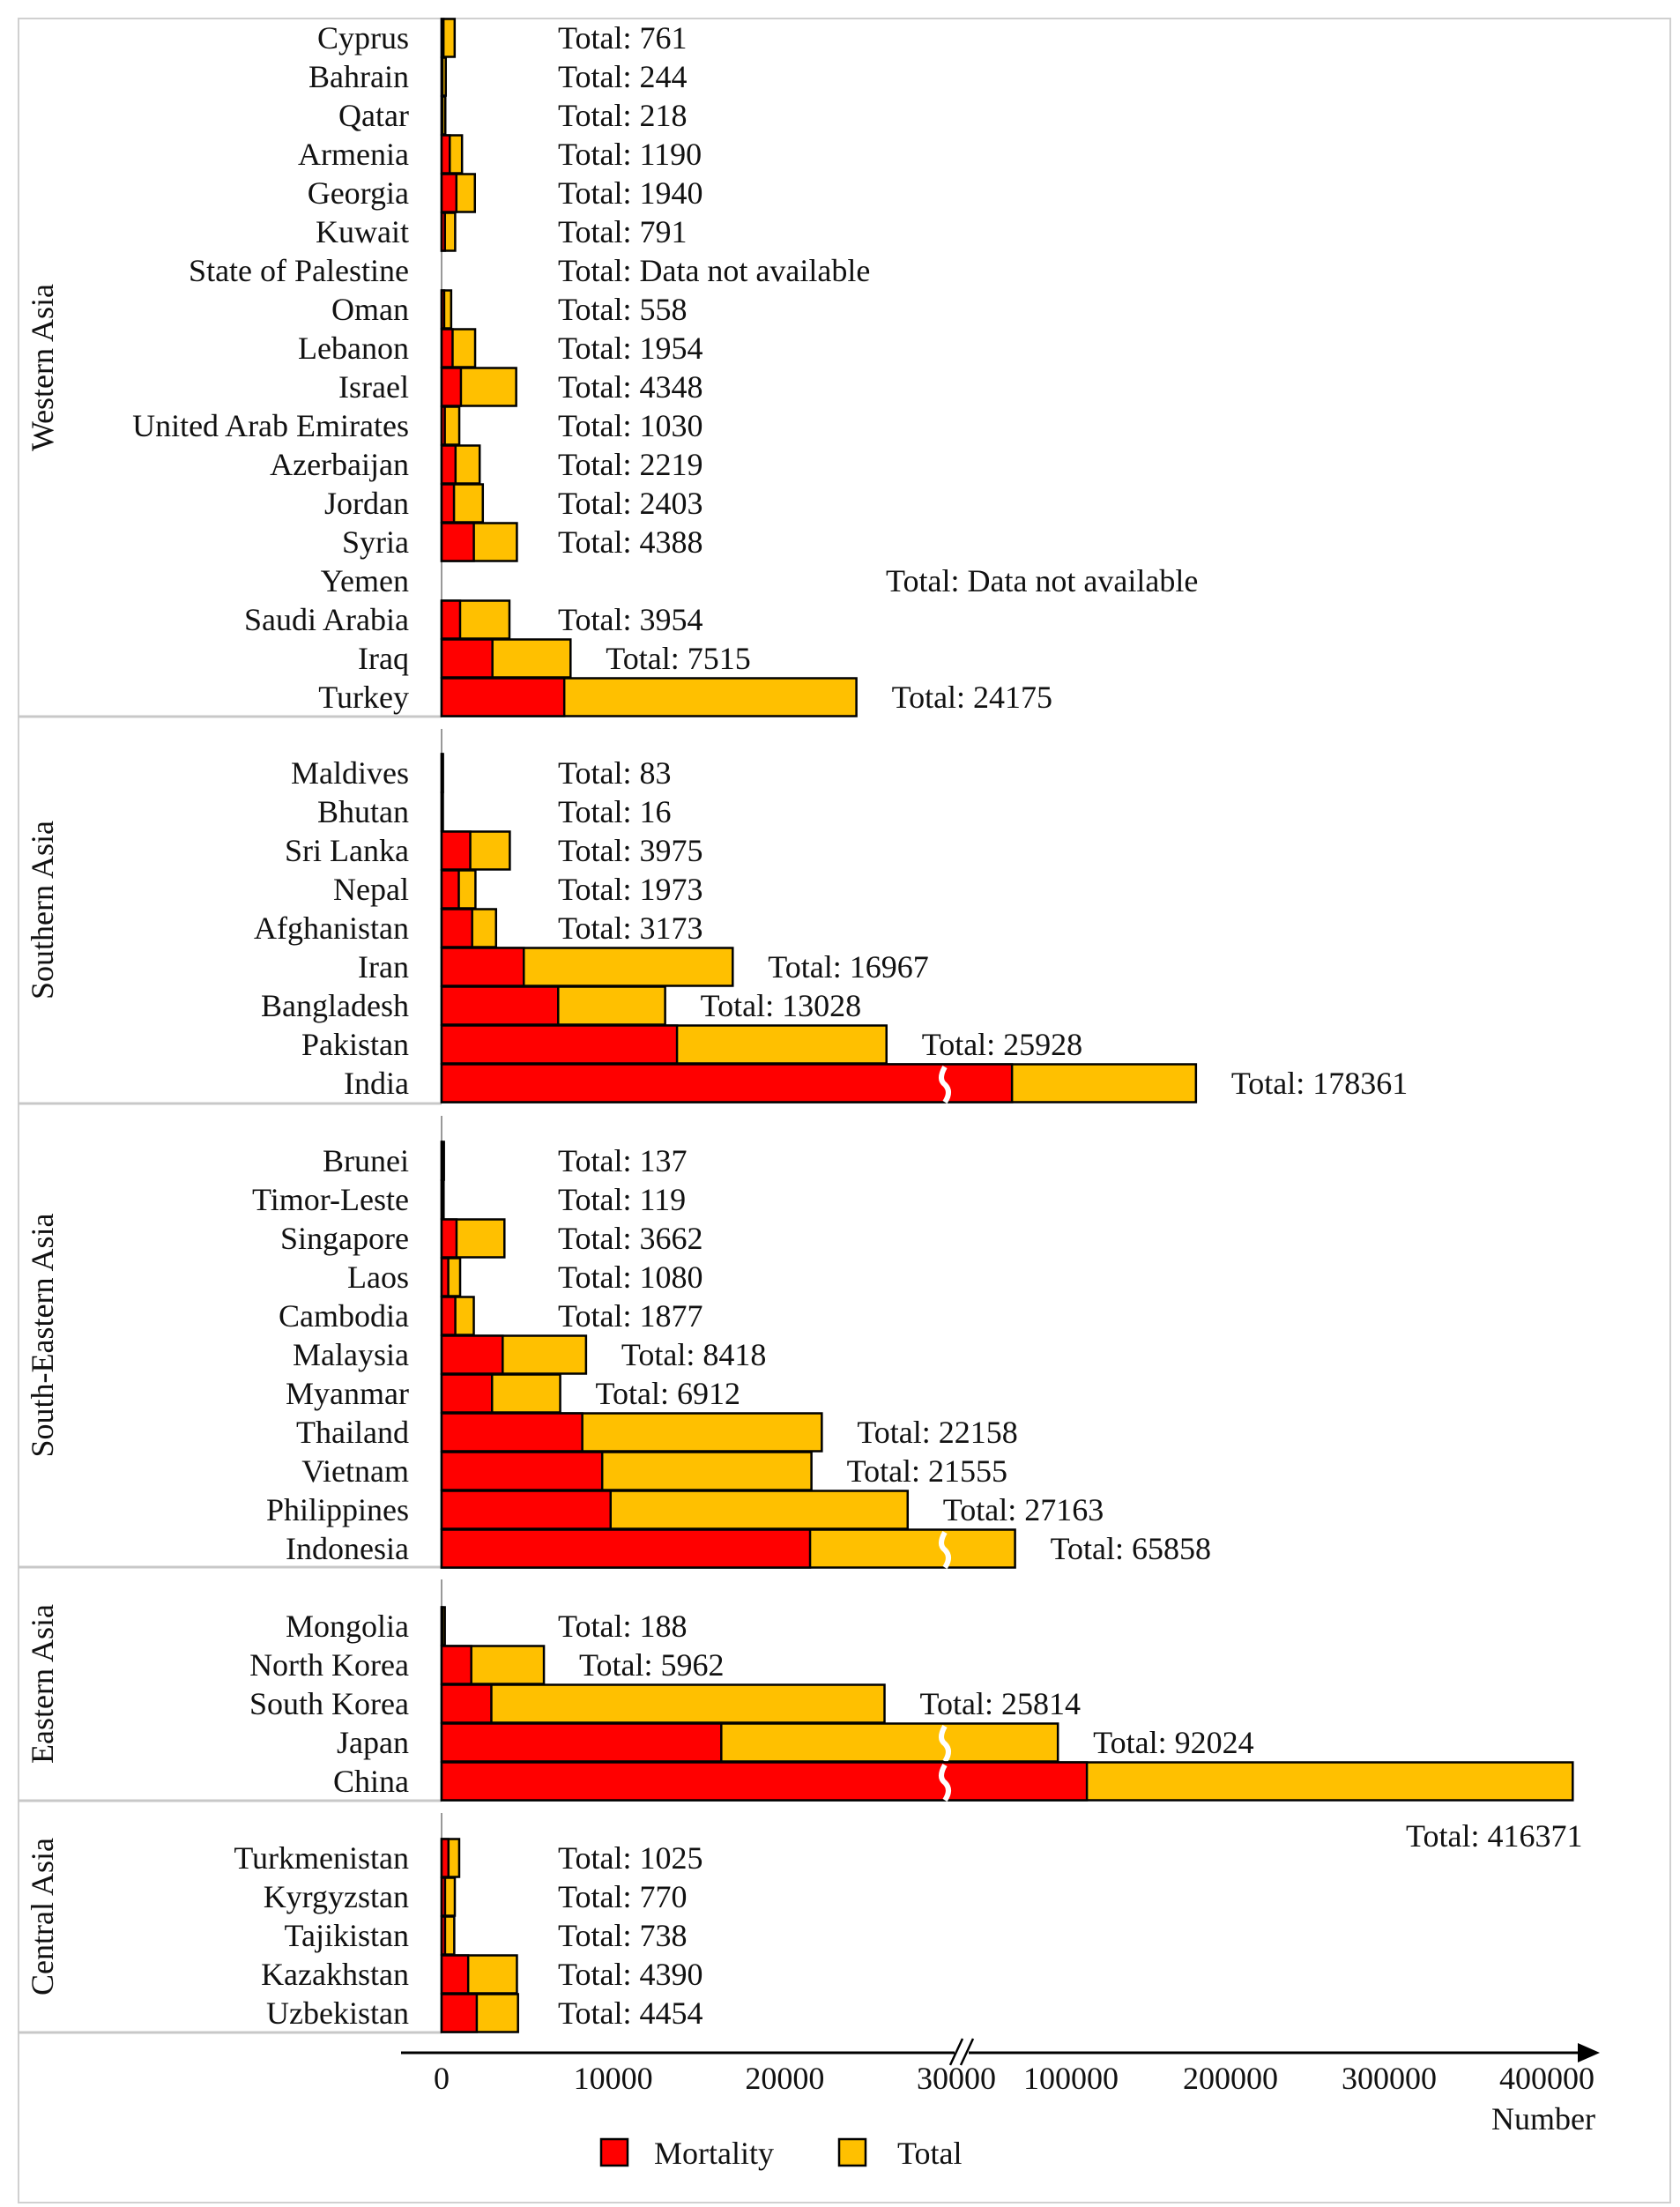 The width and height of the screenshot is (1680, 2207). I want to click on country-label: Maldives, so click(350, 773).